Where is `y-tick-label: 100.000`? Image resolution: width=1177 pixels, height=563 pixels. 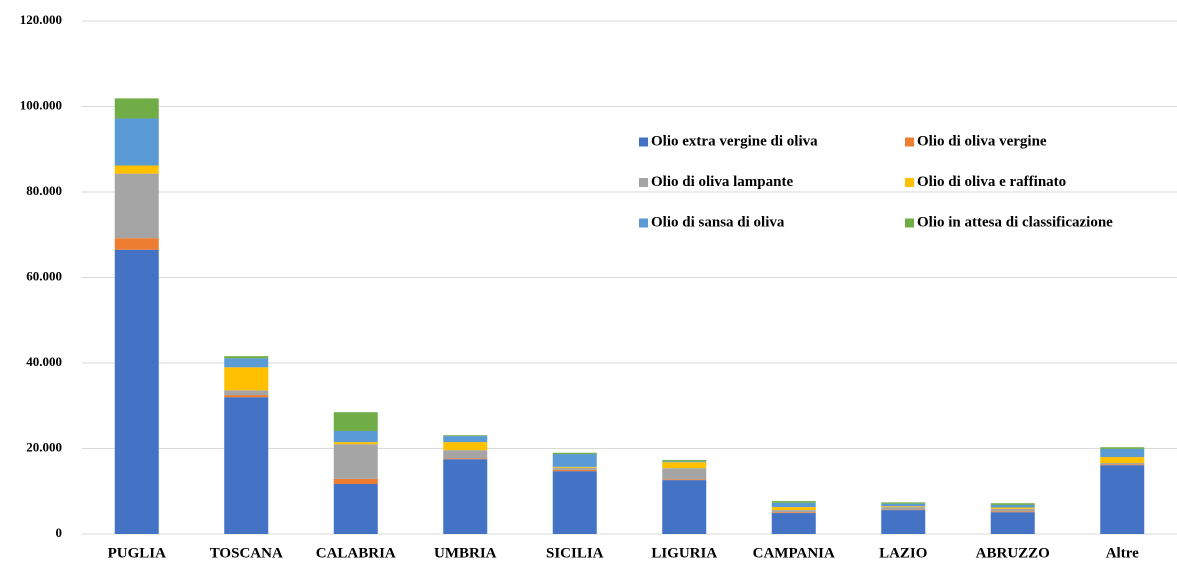
y-tick-label: 100.000 is located at coordinates (41, 104).